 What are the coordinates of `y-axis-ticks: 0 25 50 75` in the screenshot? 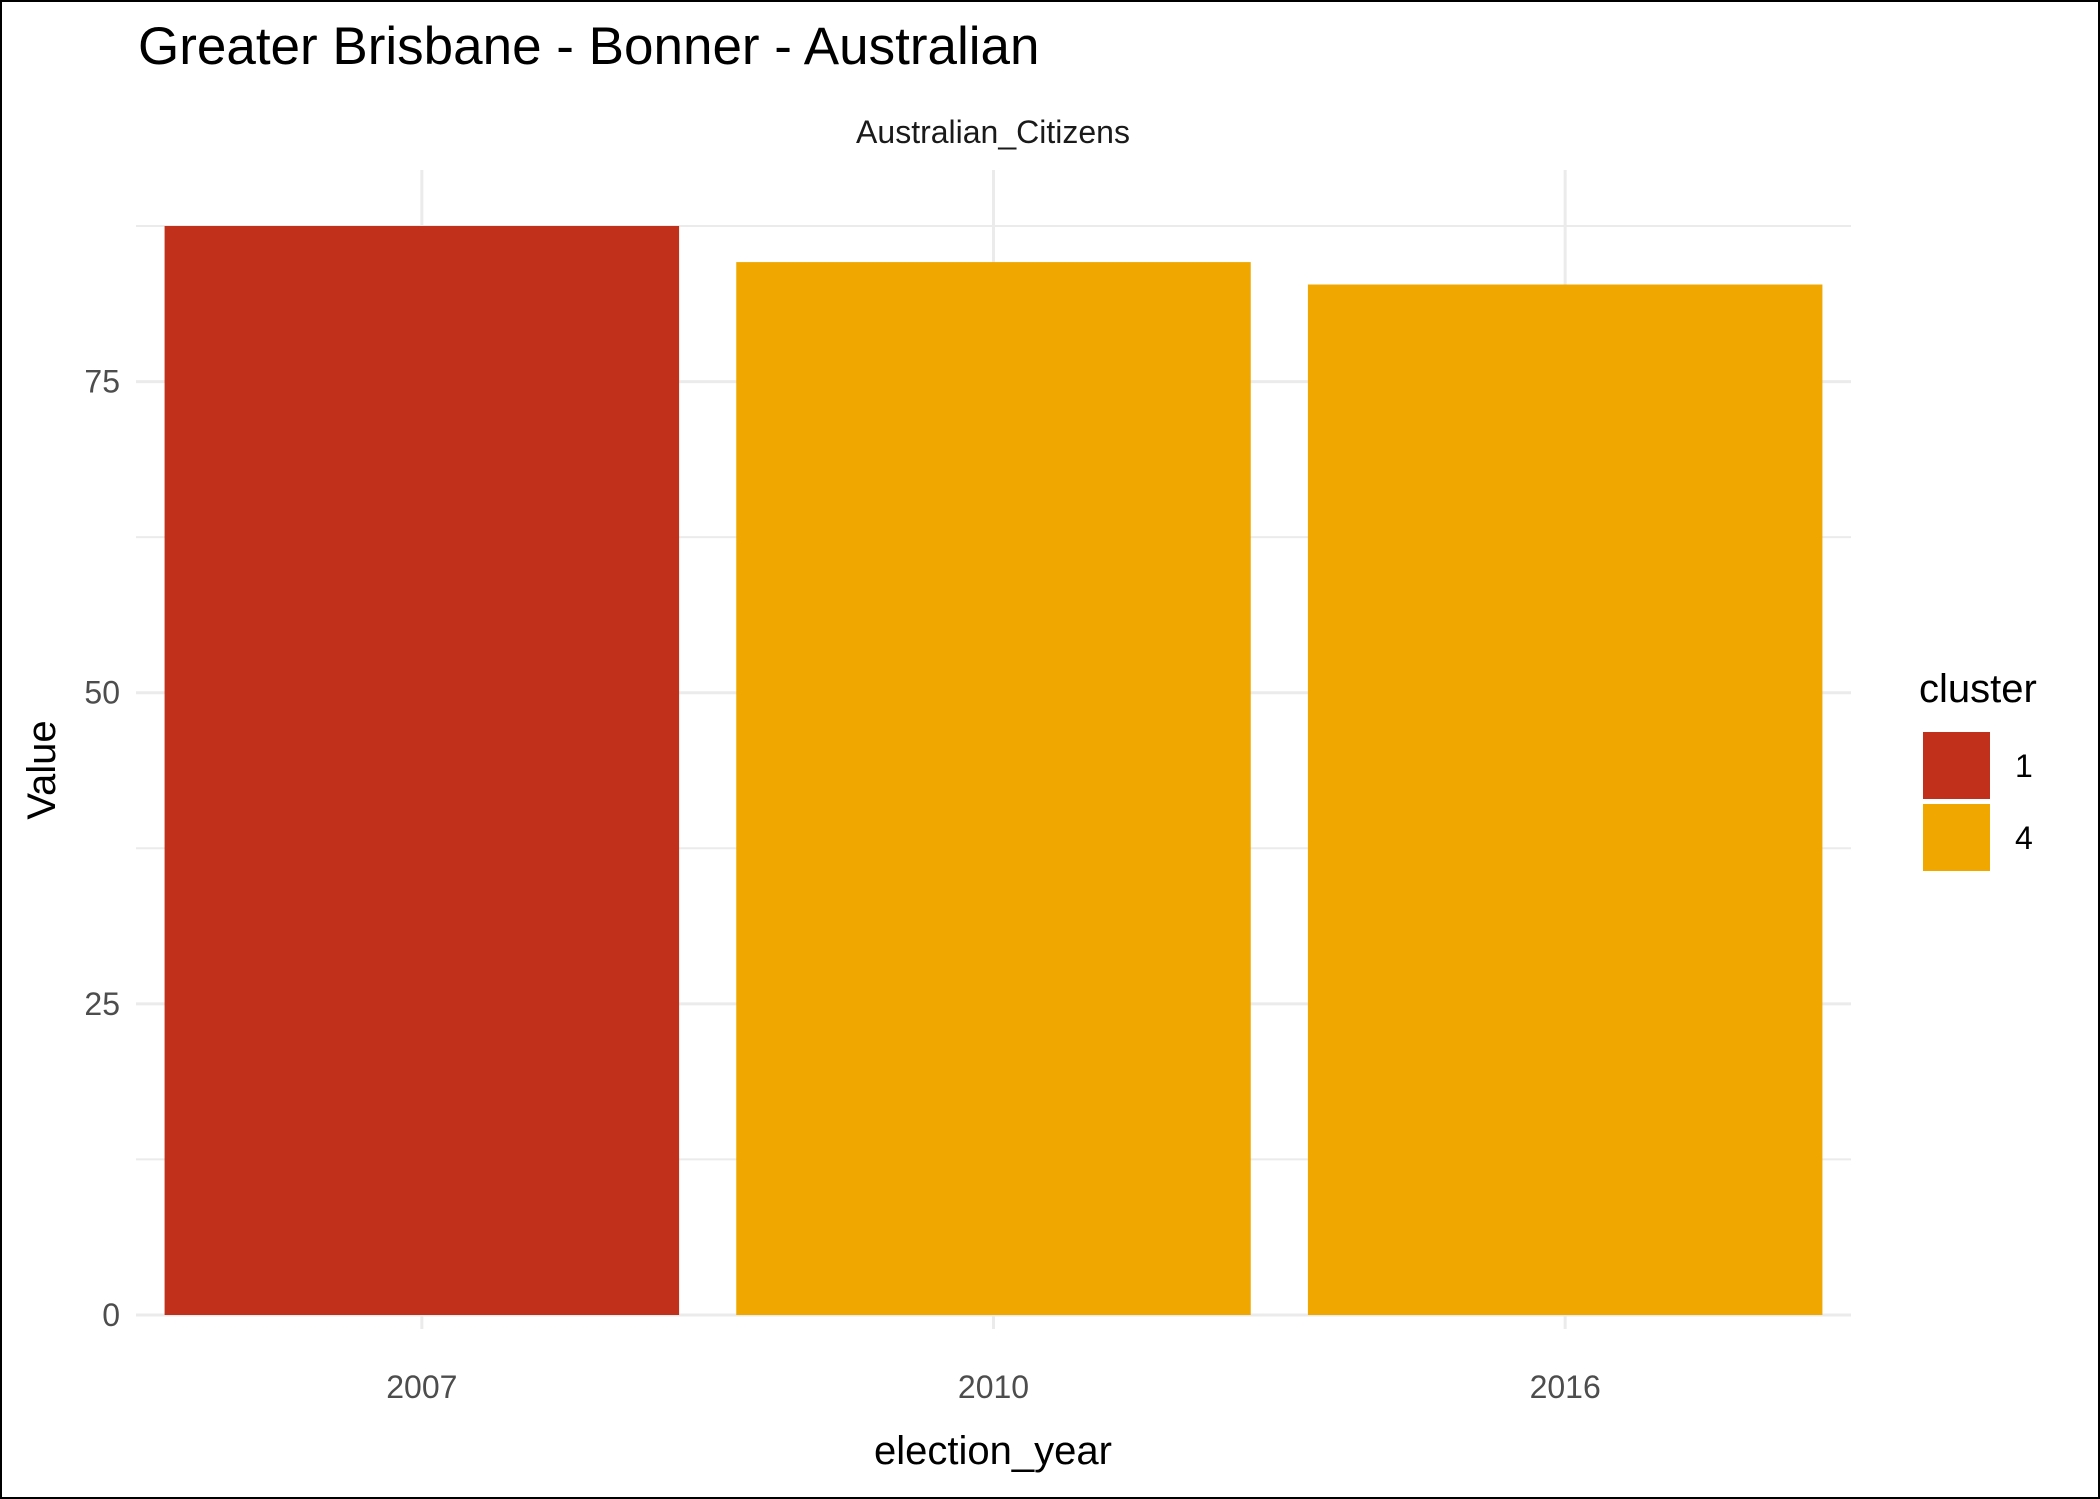 It's located at (102, 848).